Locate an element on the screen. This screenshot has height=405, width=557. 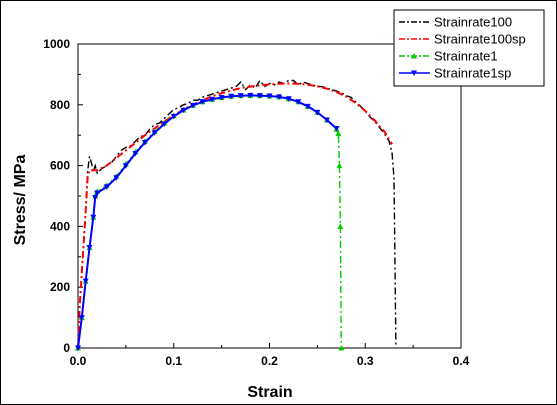
y-tick-label: 600 is located at coordinates (60, 166).